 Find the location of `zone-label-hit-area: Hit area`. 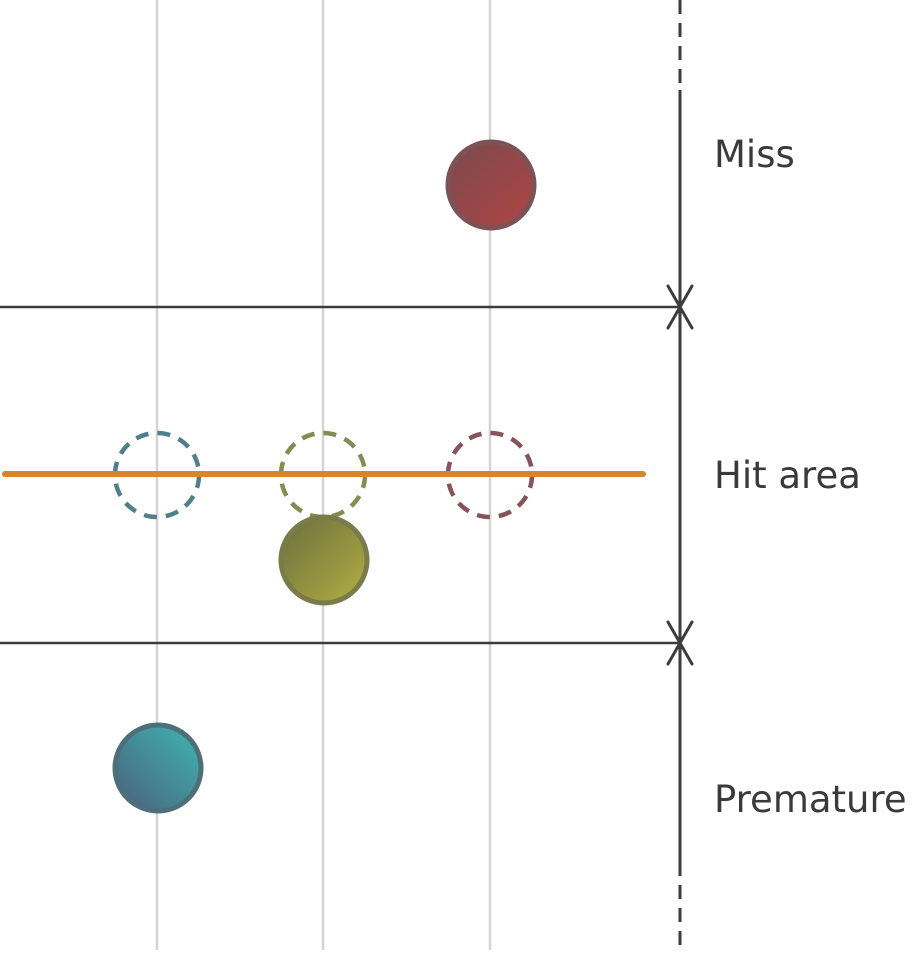

zone-label-hit-area: Hit area is located at coordinates (787, 475).